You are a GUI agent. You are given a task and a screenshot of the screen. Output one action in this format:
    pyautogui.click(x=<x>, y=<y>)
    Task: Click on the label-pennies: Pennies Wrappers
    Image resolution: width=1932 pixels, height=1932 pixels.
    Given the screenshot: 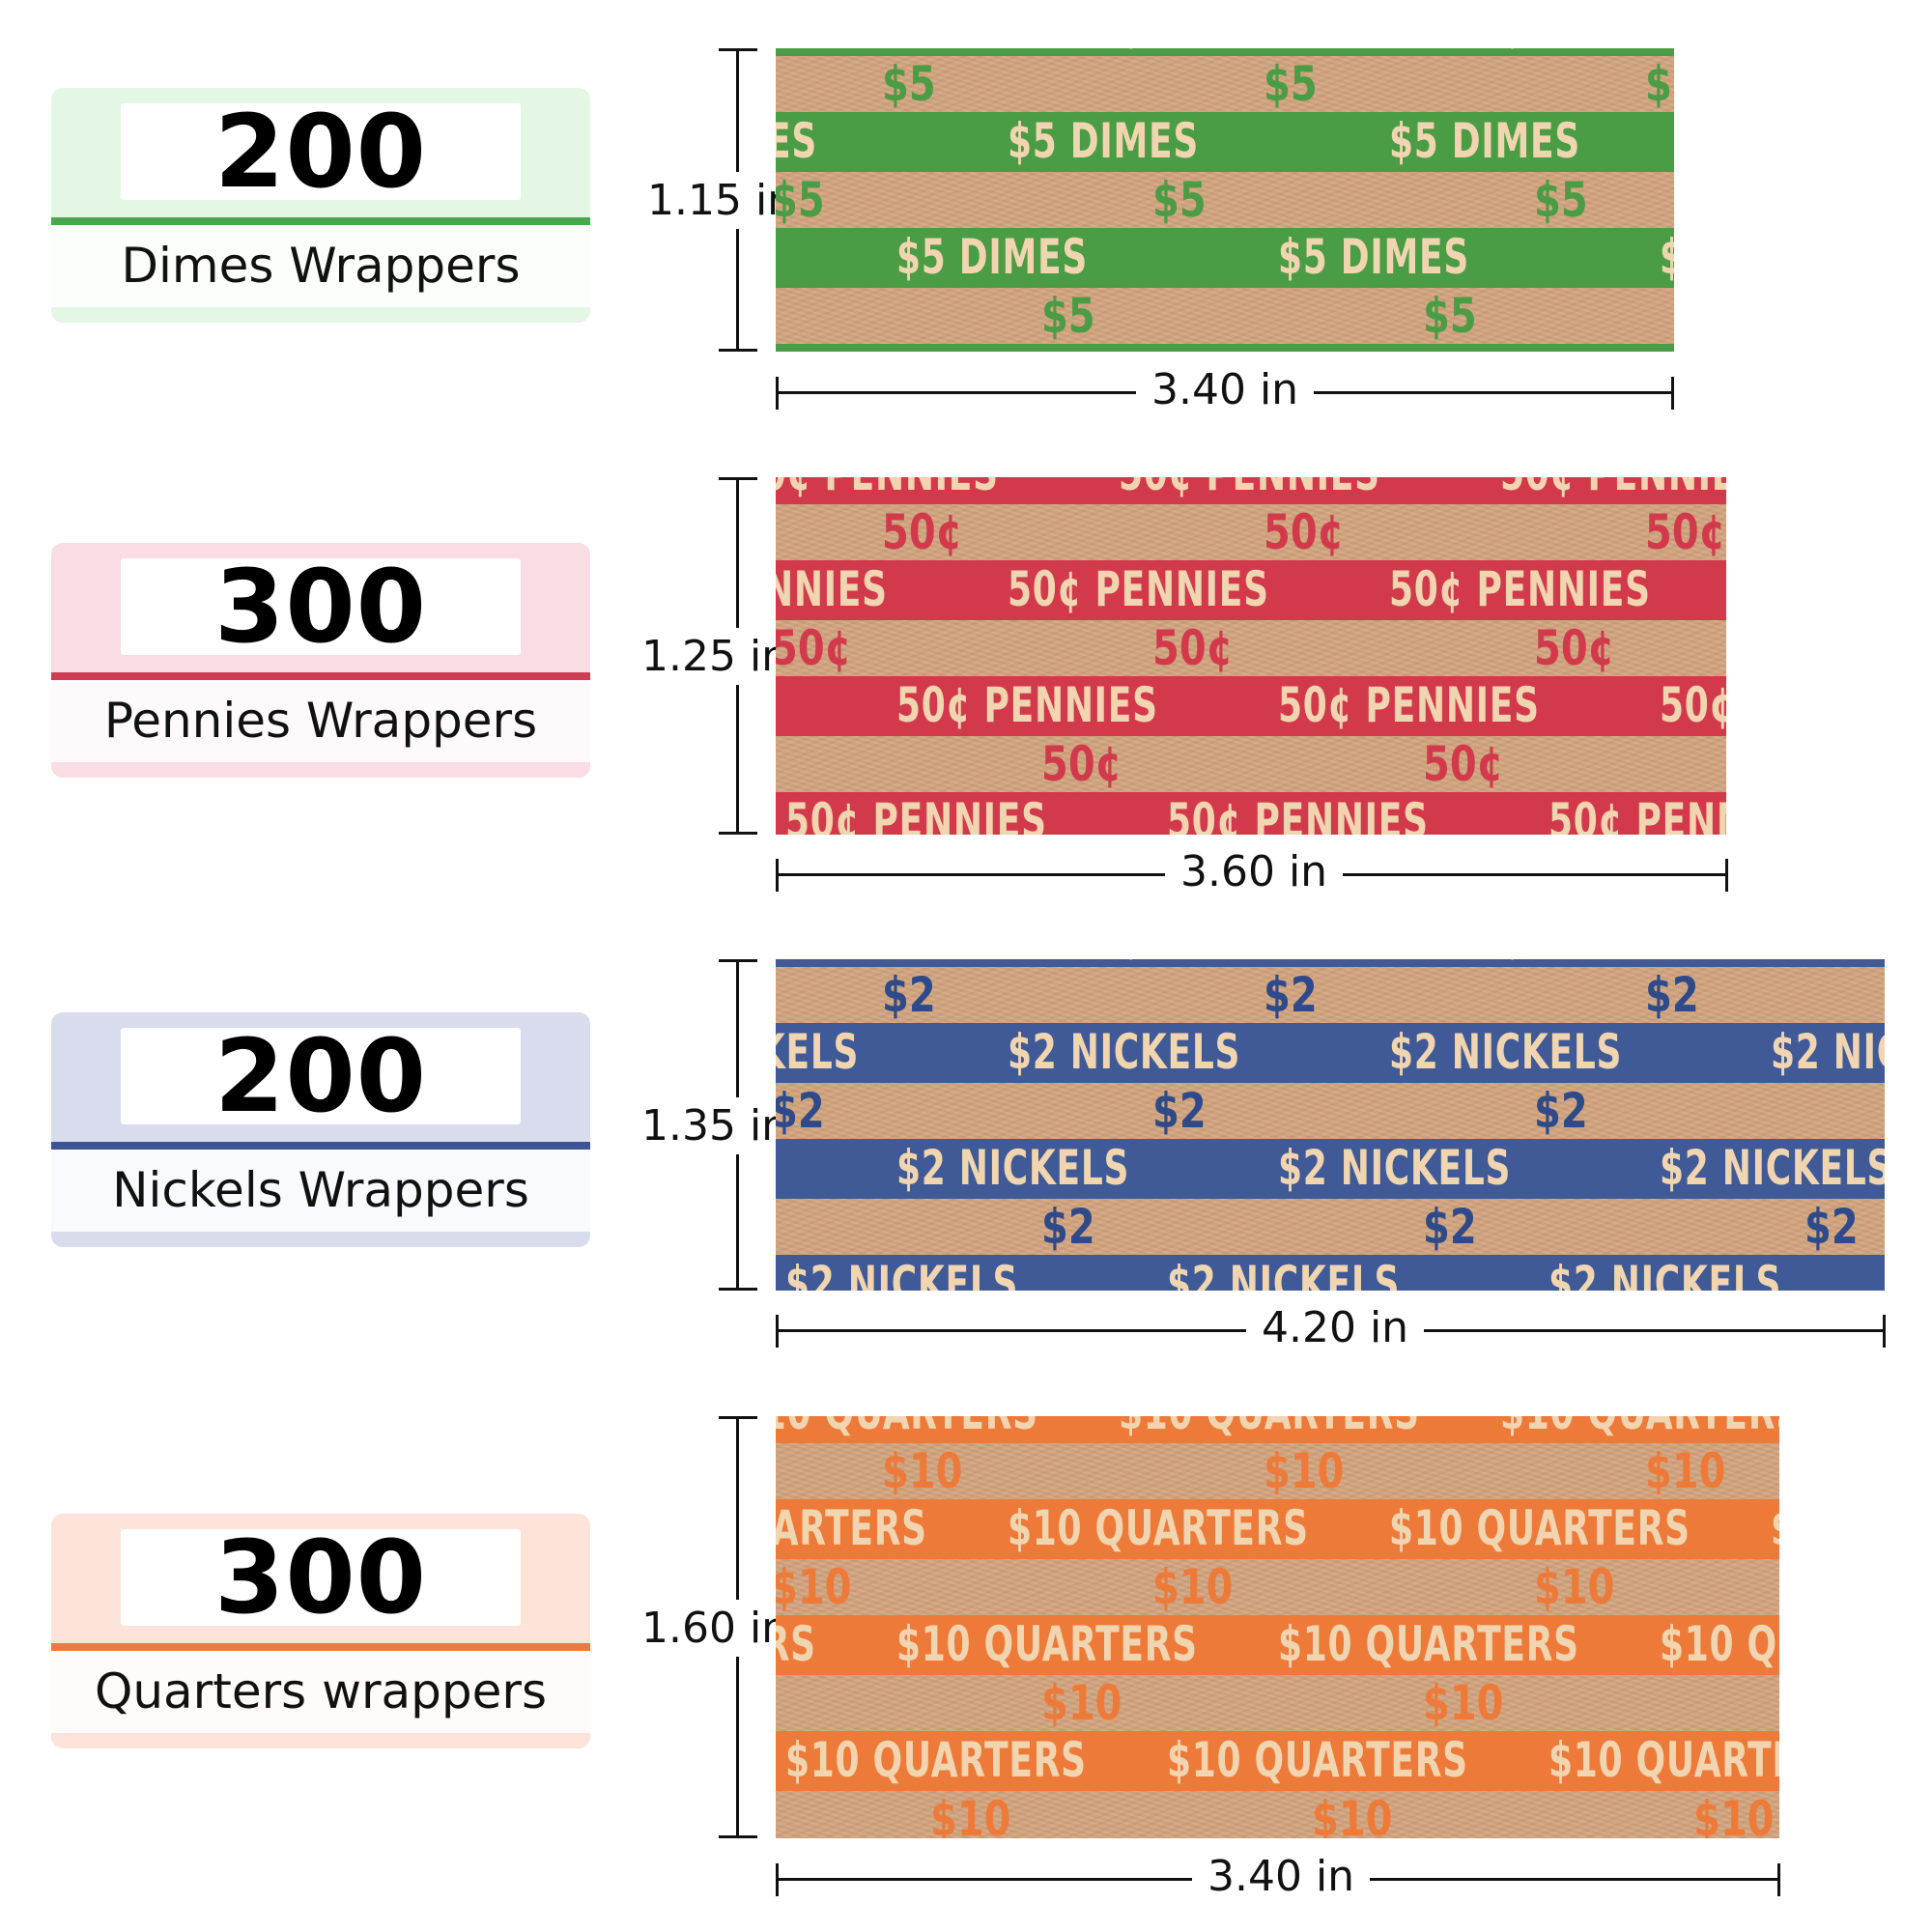 What is the action you would take?
    pyautogui.click(x=320, y=721)
    